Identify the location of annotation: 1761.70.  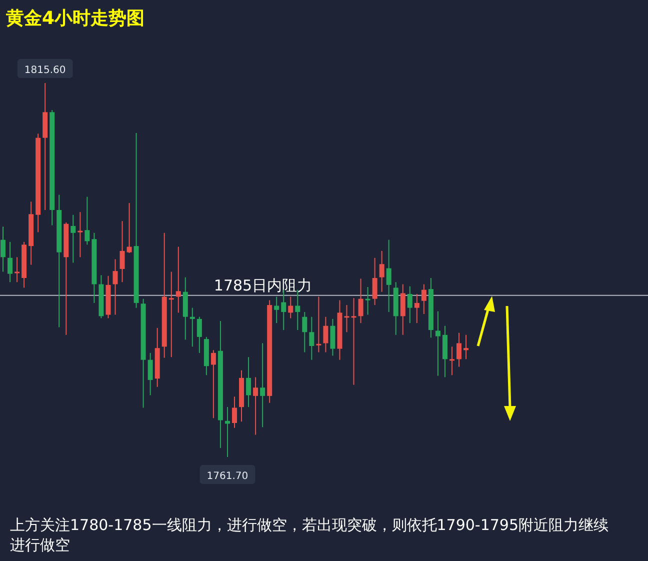
(227, 476).